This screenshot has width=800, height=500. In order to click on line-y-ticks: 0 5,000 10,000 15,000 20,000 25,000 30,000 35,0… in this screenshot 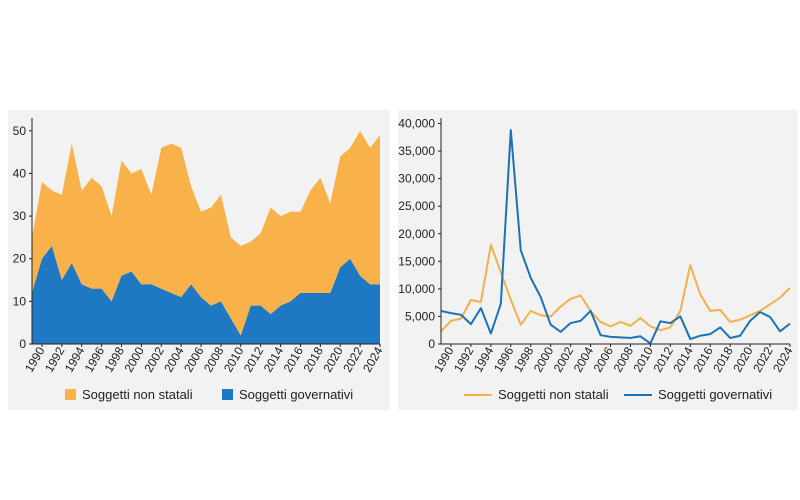, I will do `click(419, 234)`.